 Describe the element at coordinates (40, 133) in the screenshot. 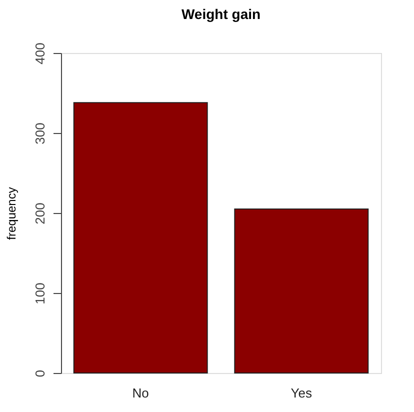

I see `y-tick-label: 300` at that location.